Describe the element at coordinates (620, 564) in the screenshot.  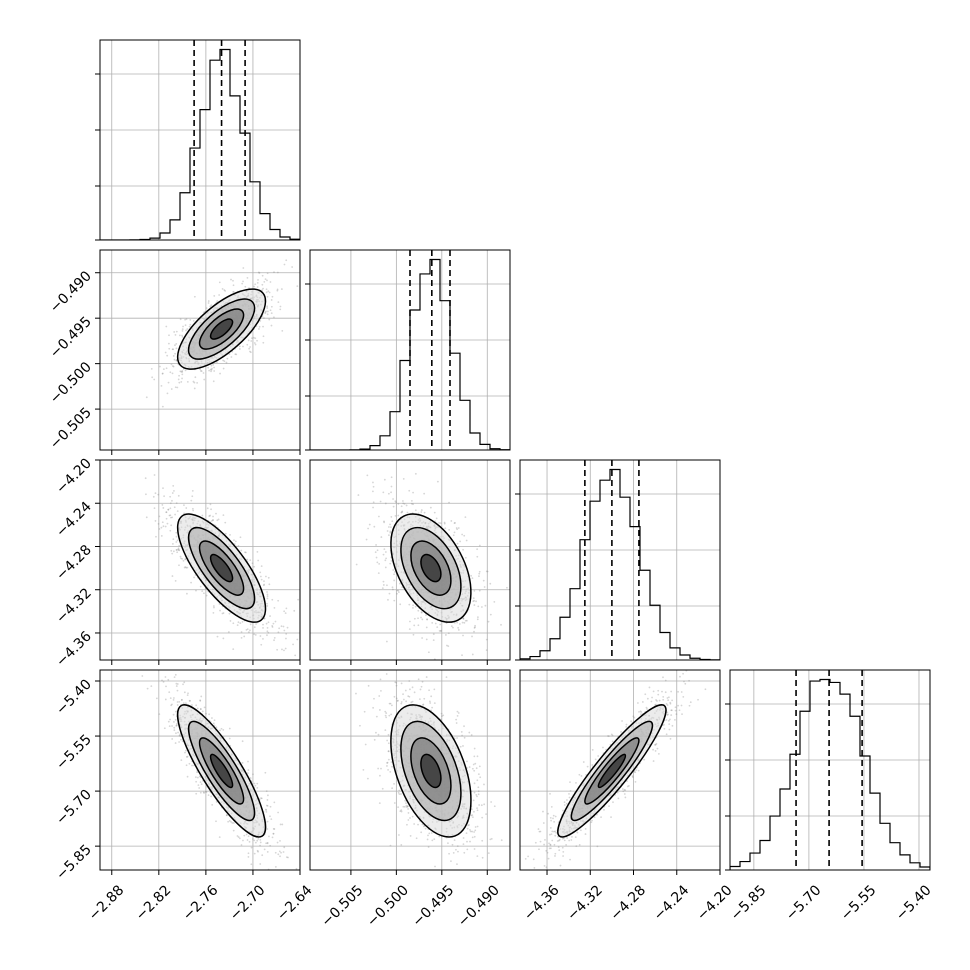
I see `histogram-step-line` at that location.